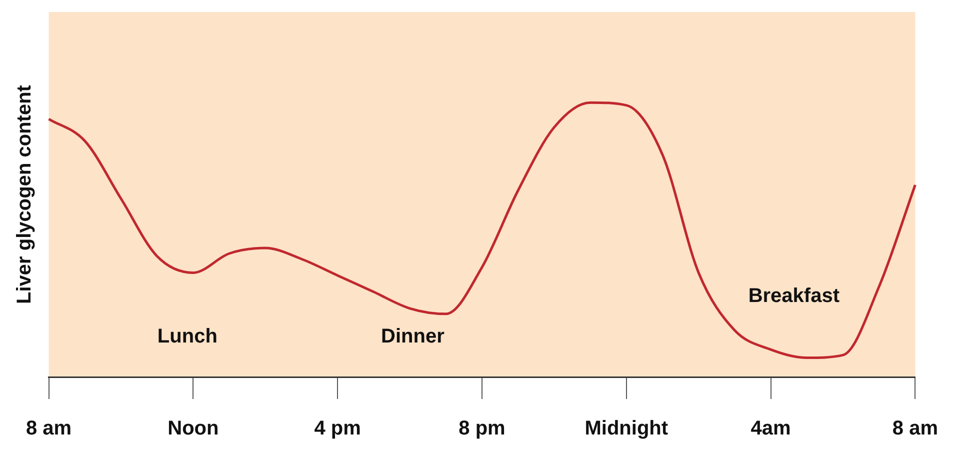 This screenshot has height=467, width=964. I want to click on x-tick-label: 4 pm, so click(337, 429).